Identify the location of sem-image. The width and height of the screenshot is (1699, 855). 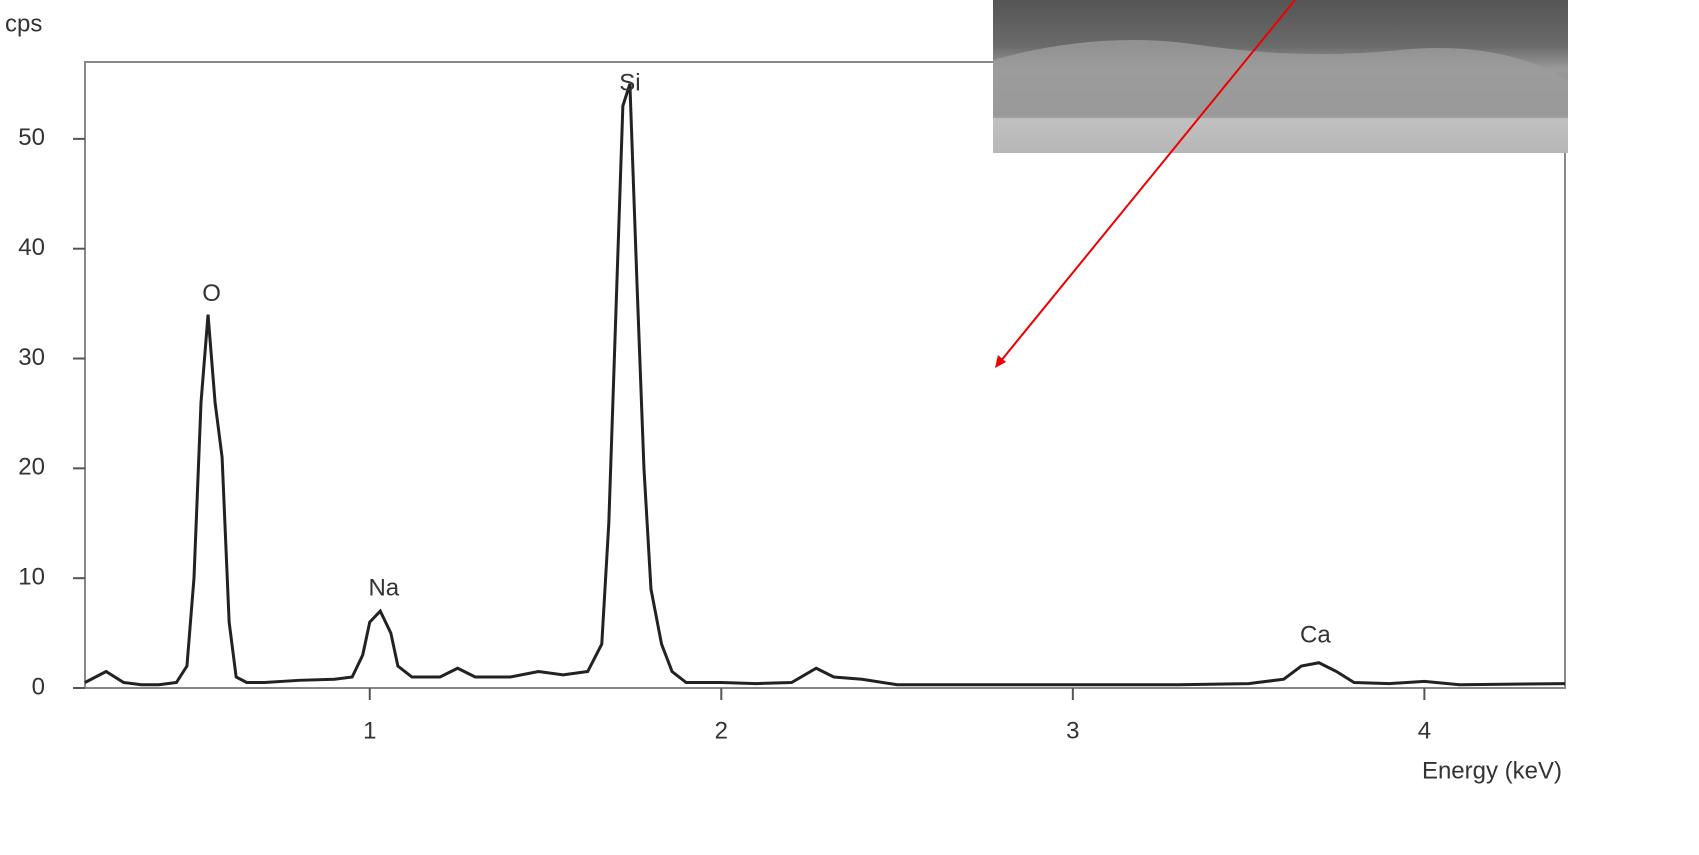
(1280, 76).